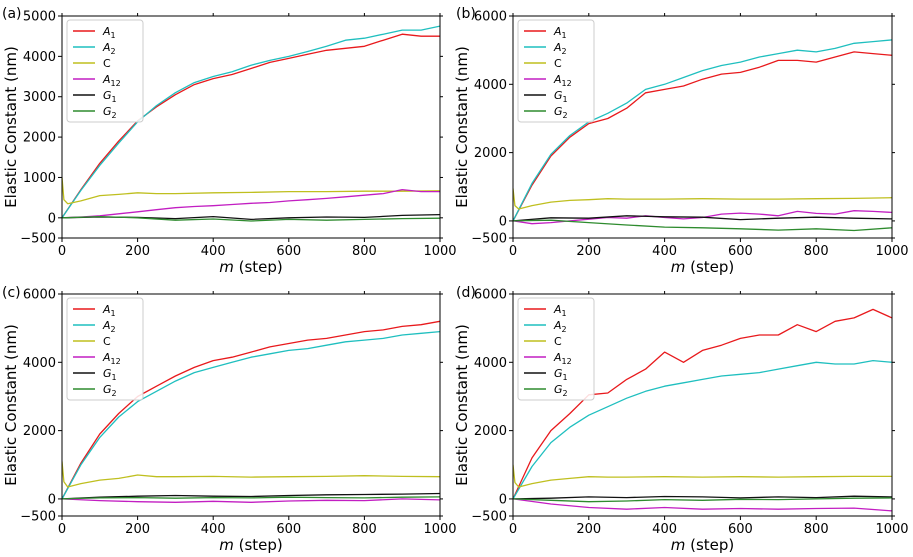  What do you see at coordinates (12, 14) in the screenshot?
I see `panel-tag: (a)` at bounding box center [12, 14].